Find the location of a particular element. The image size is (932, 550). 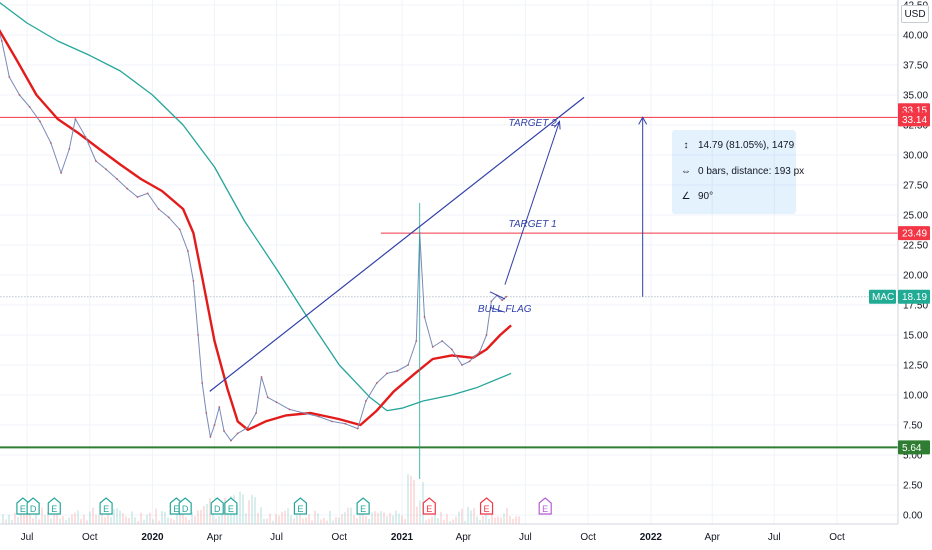

price-tag is located at coordinates (914, 233).